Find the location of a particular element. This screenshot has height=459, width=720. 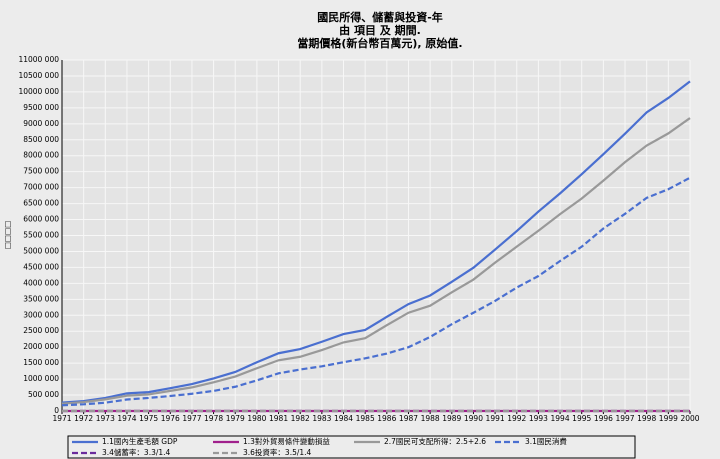

x-tick-label: 1972 is located at coordinates (83, 418).